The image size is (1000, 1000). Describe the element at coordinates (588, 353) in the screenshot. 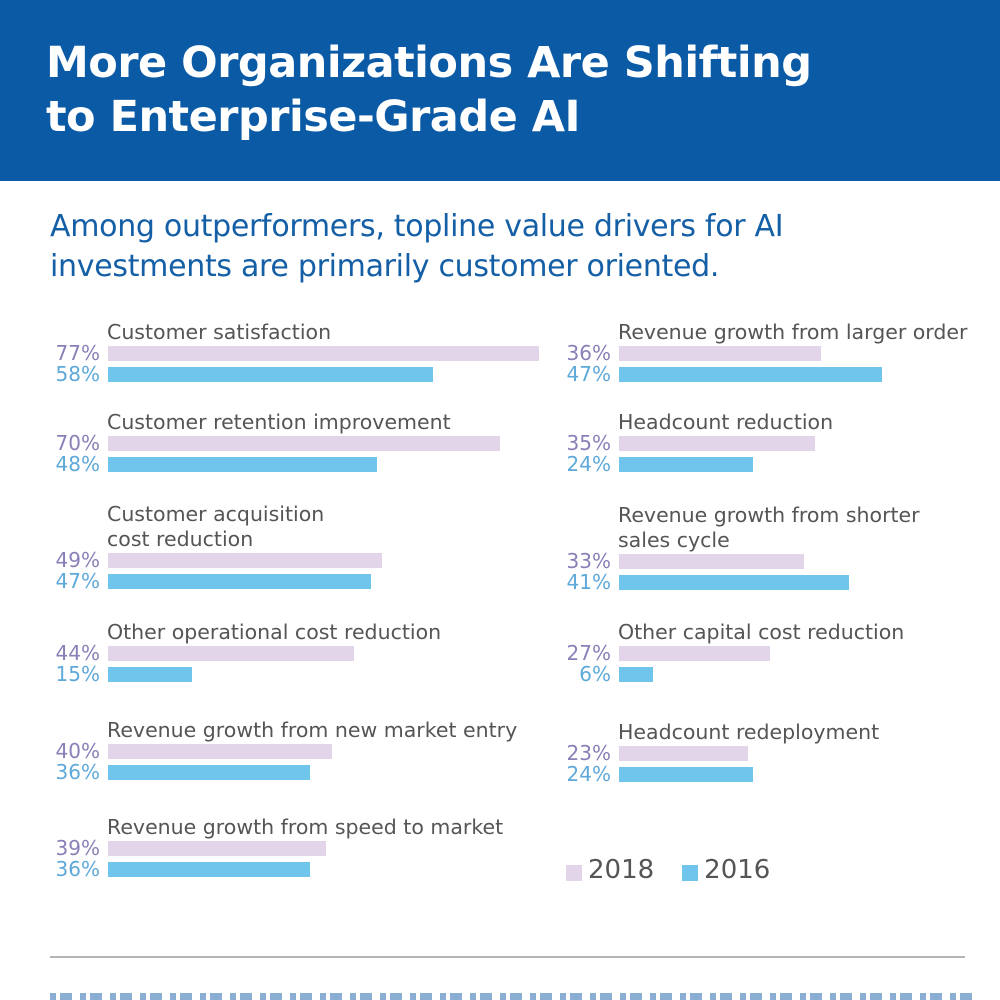

I see `value-label-2018: 36%` at that location.